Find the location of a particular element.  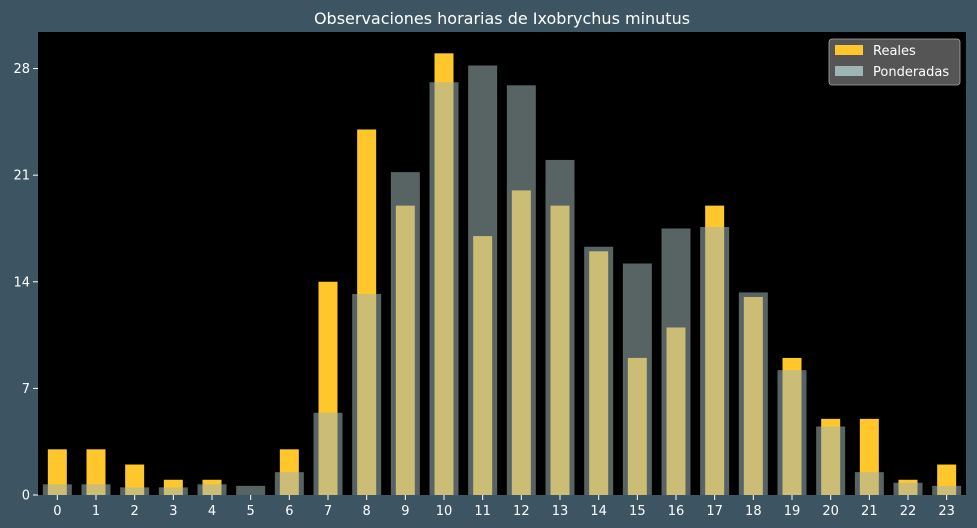

y-tick-label: 28 is located at coordinates (21, 69).